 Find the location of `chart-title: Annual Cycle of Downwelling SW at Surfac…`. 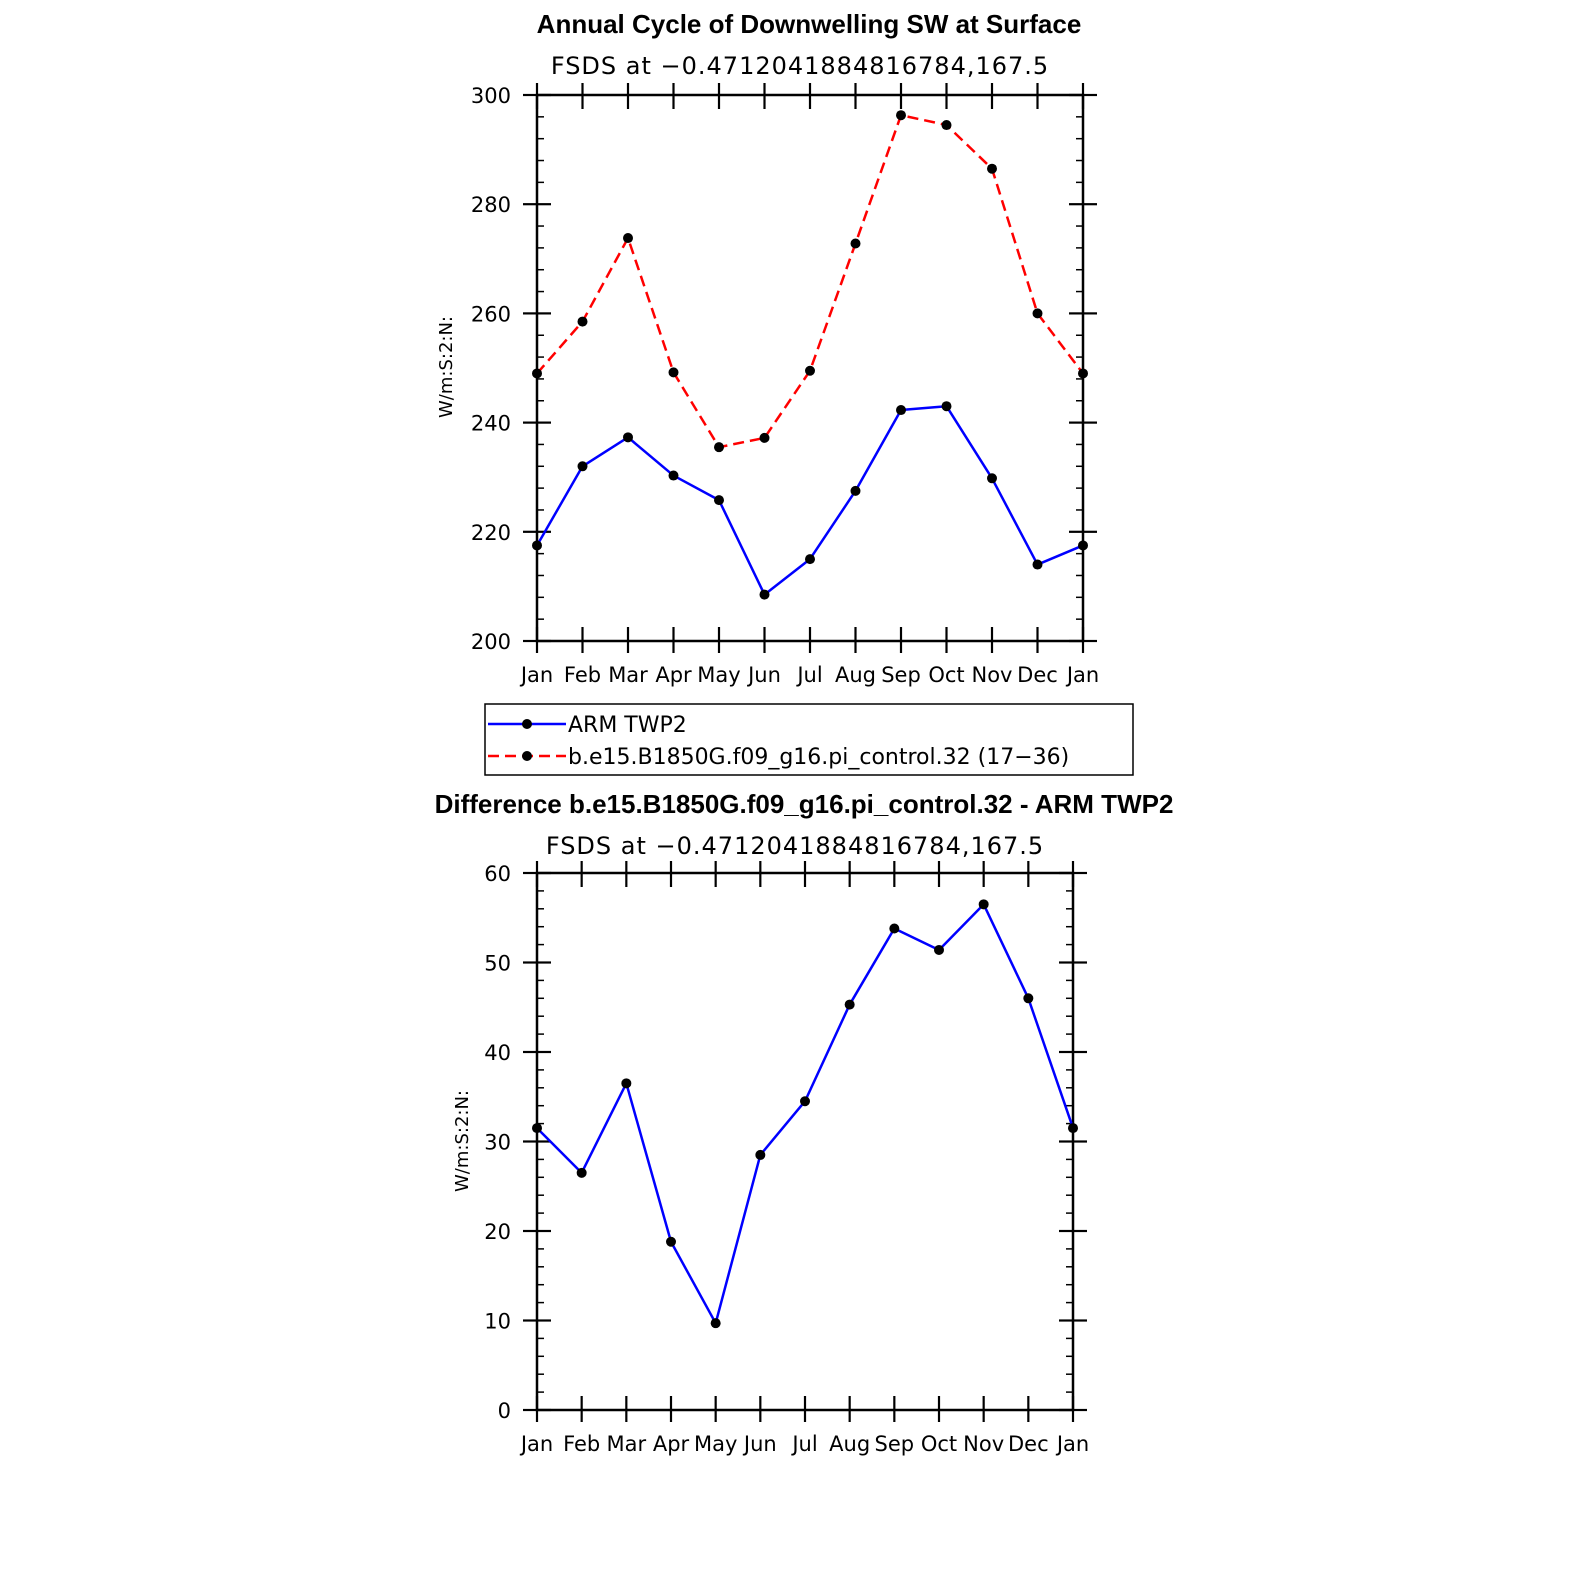

chart-title: Annual Cycle of Downwelling SW at Surfac… is located at coordinates (809, 24).